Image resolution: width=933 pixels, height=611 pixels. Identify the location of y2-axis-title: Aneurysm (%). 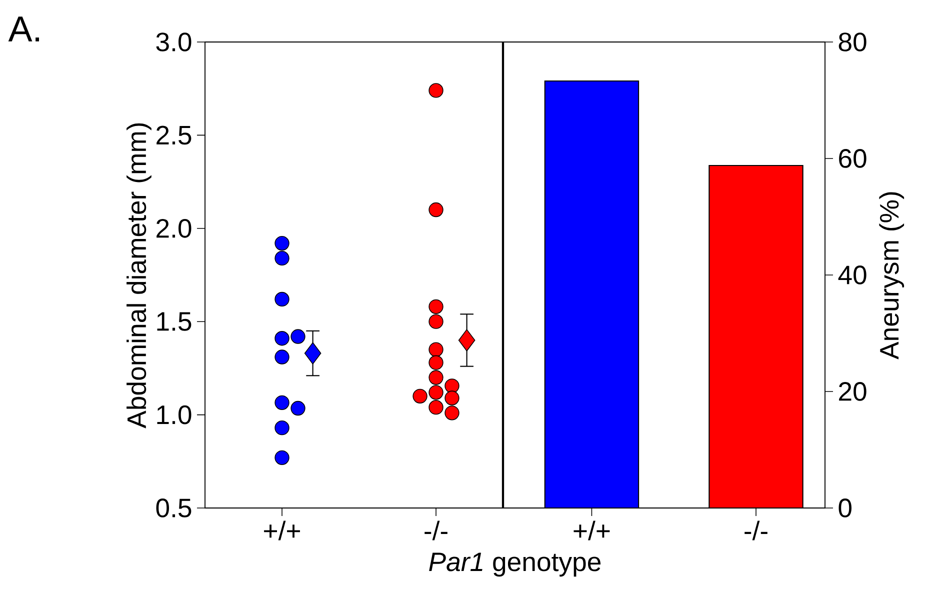
(891, 276).